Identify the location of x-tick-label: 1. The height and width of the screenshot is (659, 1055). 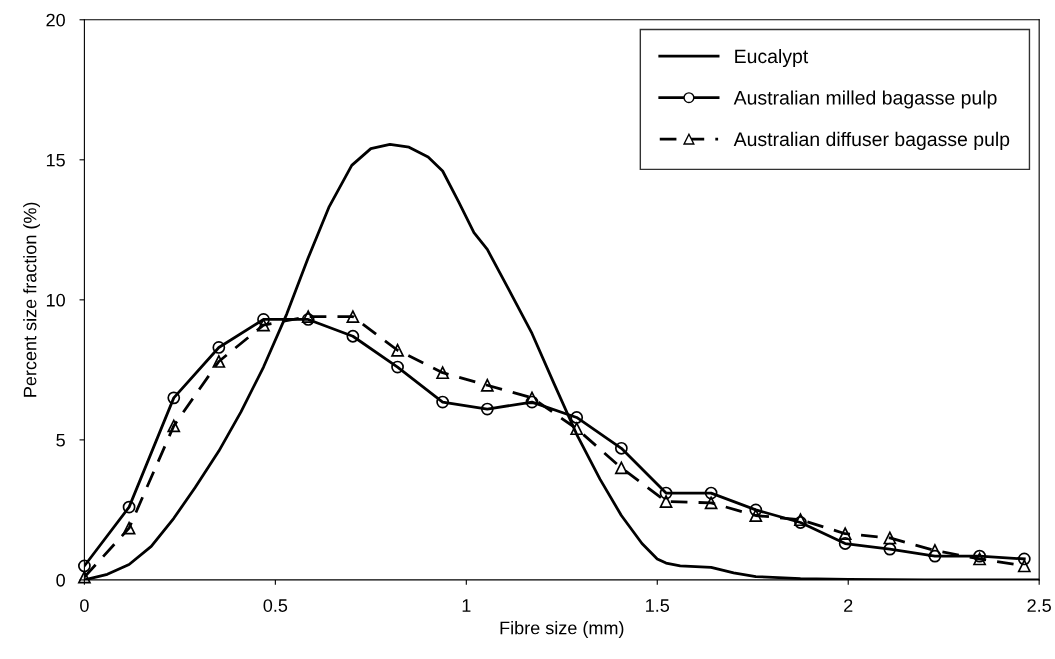
(466, 605).